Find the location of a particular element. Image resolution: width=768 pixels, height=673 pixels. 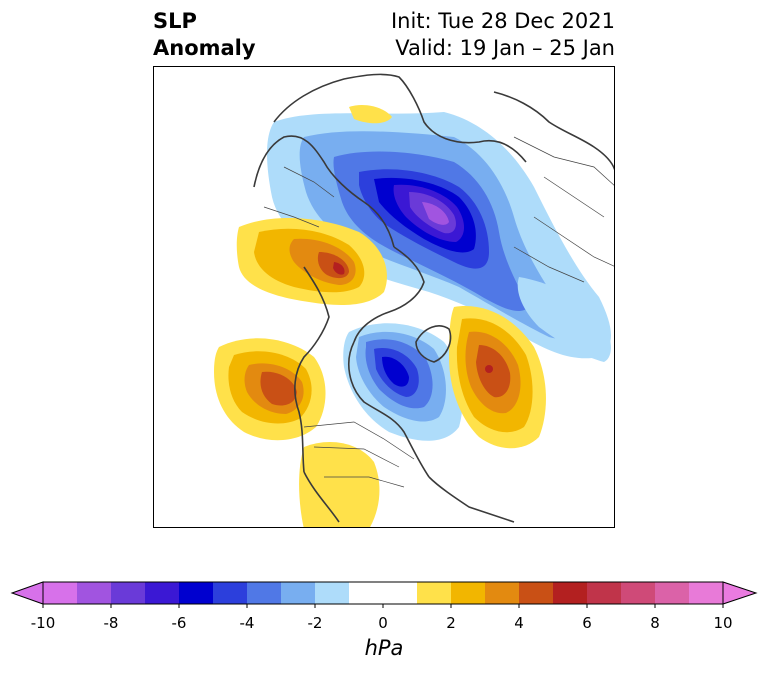

colorbar-tick-label: -8 is located at coordinates (111, 623).